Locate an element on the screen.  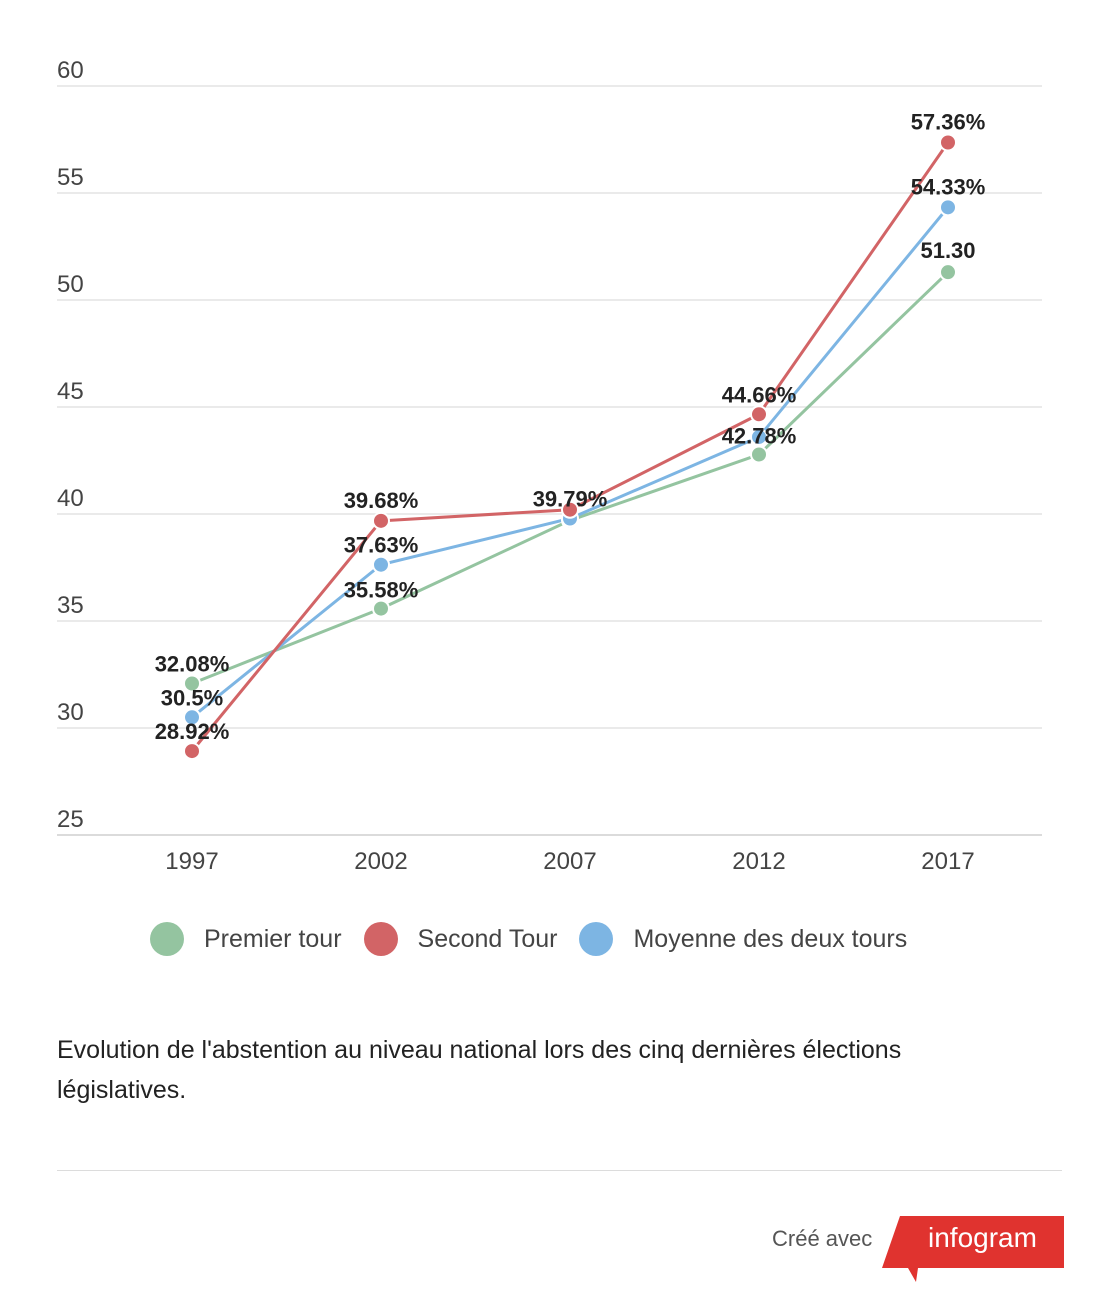
x-tick-label: 1997 is located at coordinates (191, 861).